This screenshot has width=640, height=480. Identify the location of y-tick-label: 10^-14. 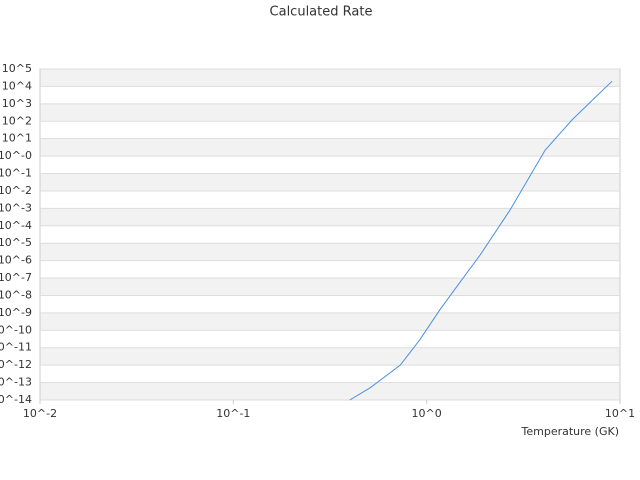
(16, 399).